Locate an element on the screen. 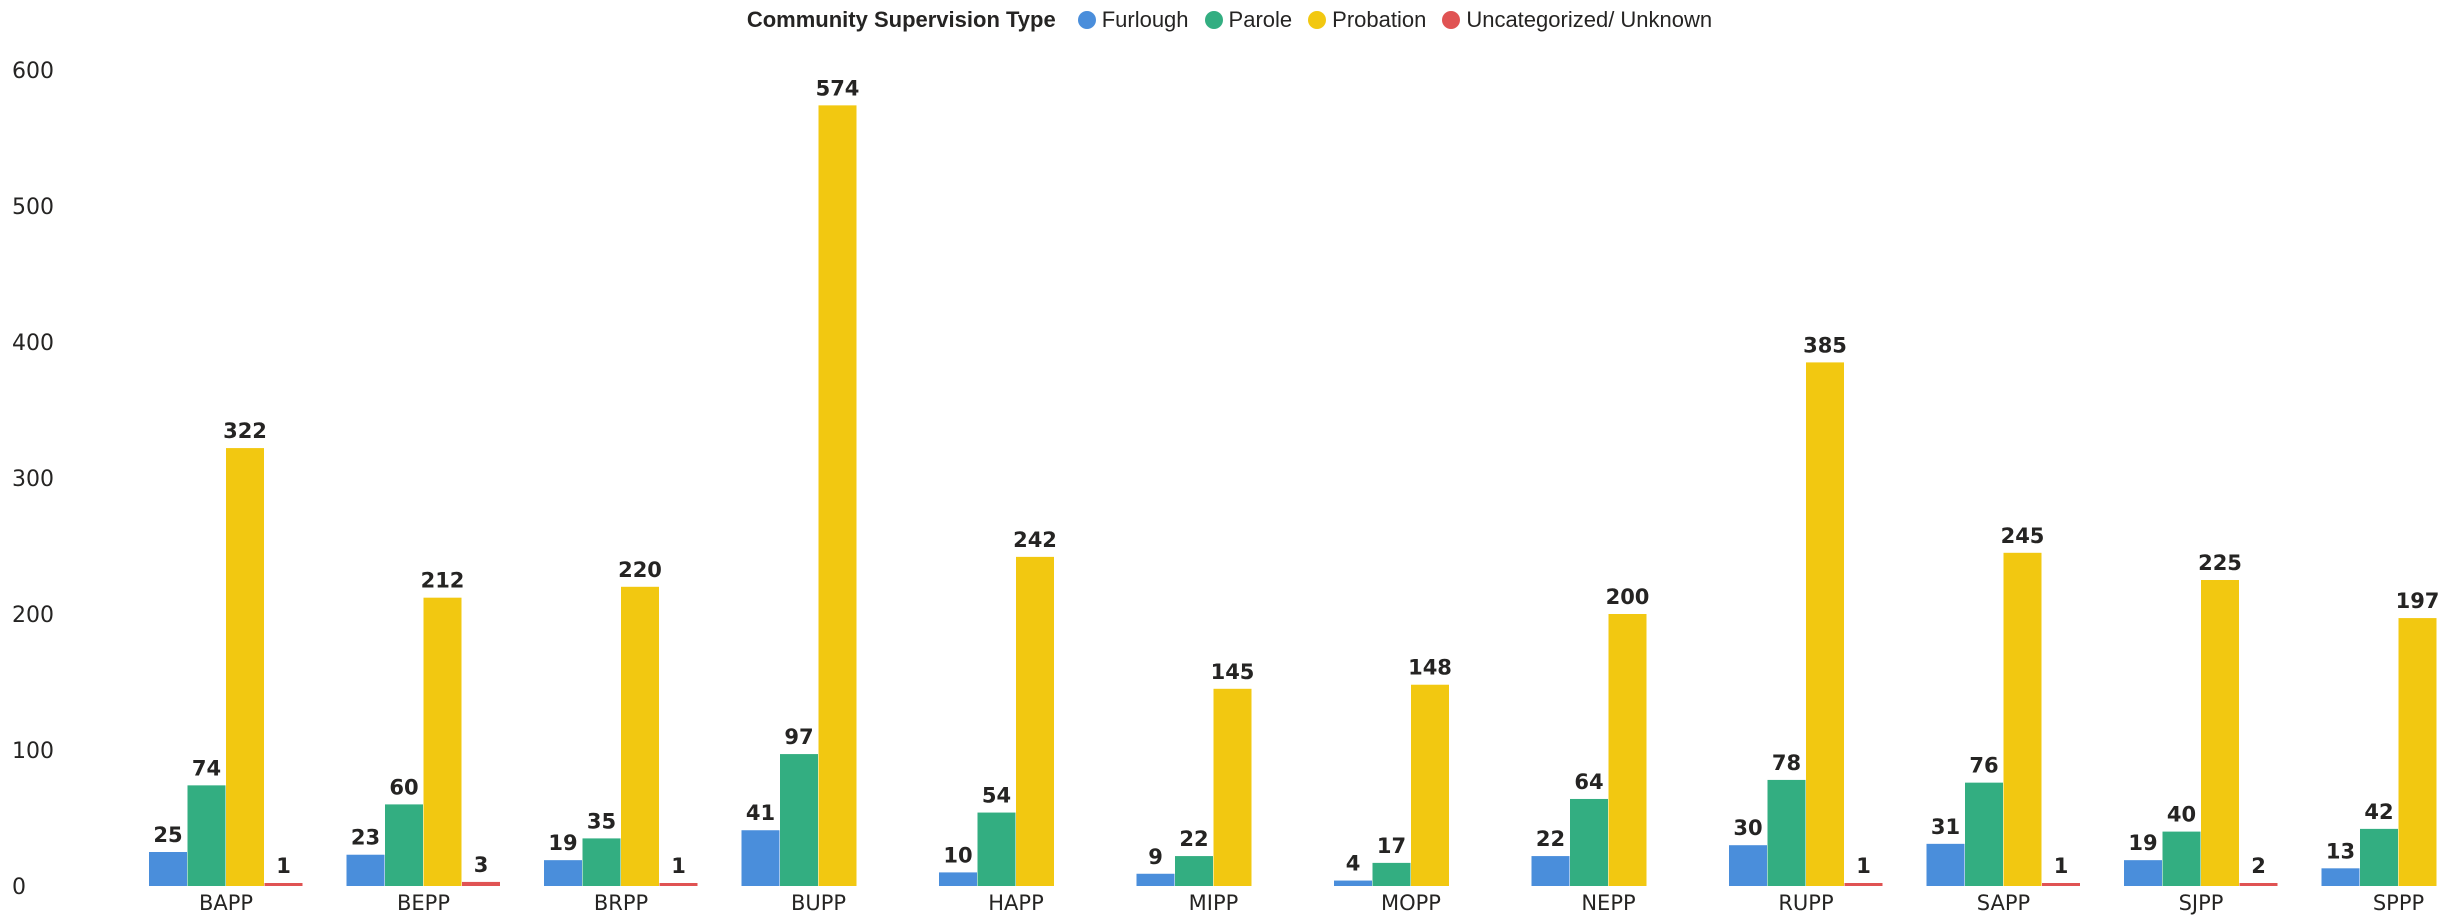 Image resolution: width=2459 pixels, height=921 pixels. x-tick-label-6: MOPP is located at coordinates (1411, 903).